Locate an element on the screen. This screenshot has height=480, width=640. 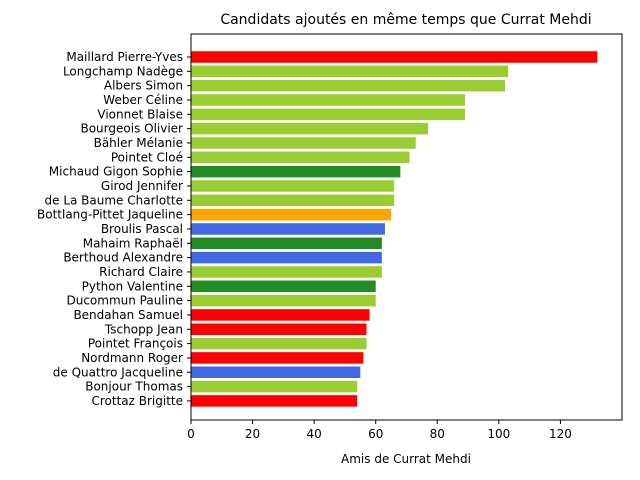
category-label: Ducommun Pauline is located at coordinates (124, 301).